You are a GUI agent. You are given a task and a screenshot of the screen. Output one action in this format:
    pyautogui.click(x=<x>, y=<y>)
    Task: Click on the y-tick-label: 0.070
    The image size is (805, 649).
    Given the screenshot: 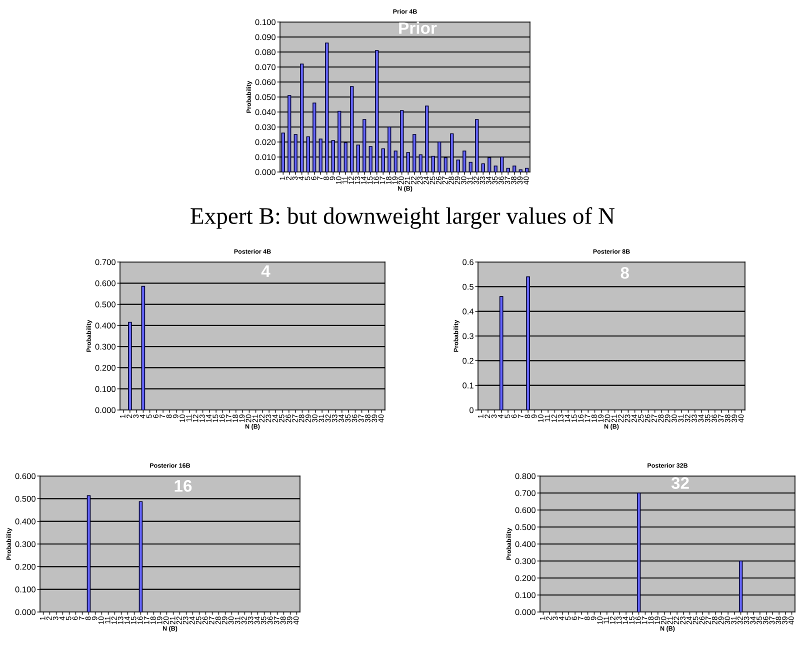 What is the action you would take?
    pyautogui.click(x=265, y=67)
    